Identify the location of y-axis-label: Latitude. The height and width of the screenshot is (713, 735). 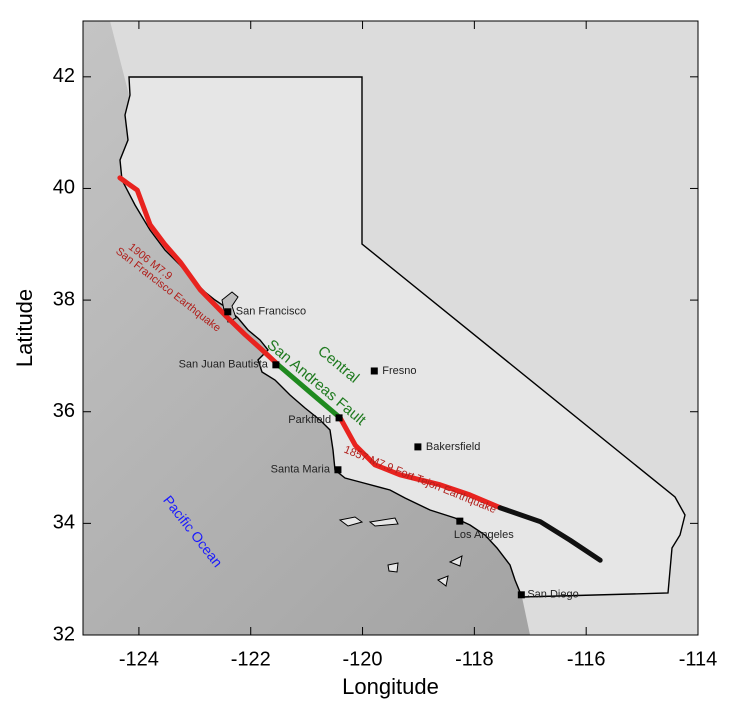
(24, 328).